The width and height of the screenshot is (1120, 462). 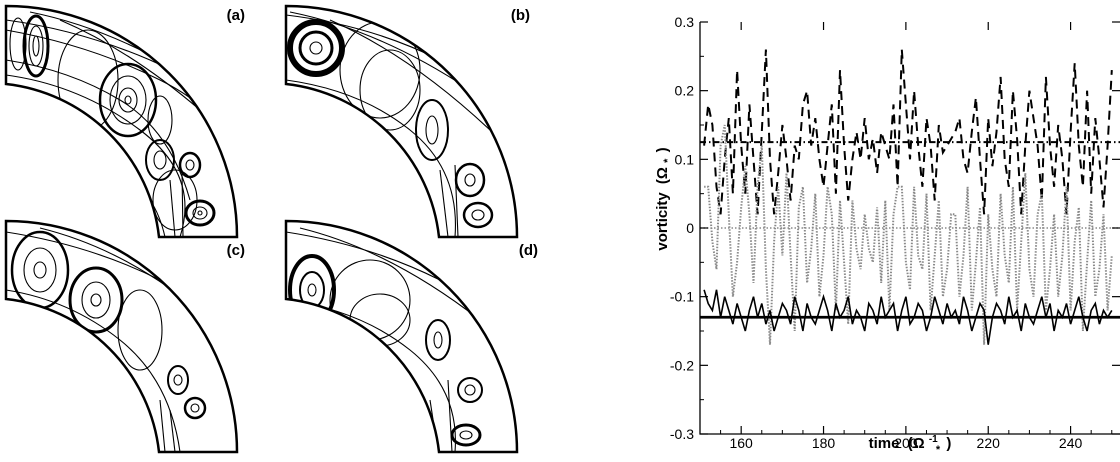 I want to click on streamline-panel-d: (d), so click(x=411, y=336).